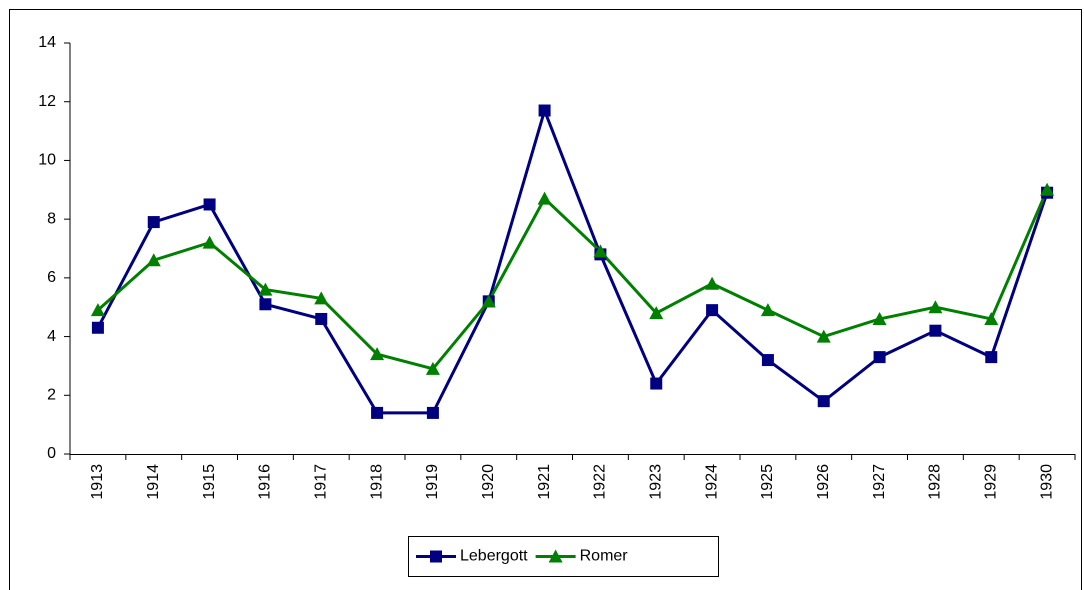  I want to click on y-tick-label: 2, so click(51, 395).